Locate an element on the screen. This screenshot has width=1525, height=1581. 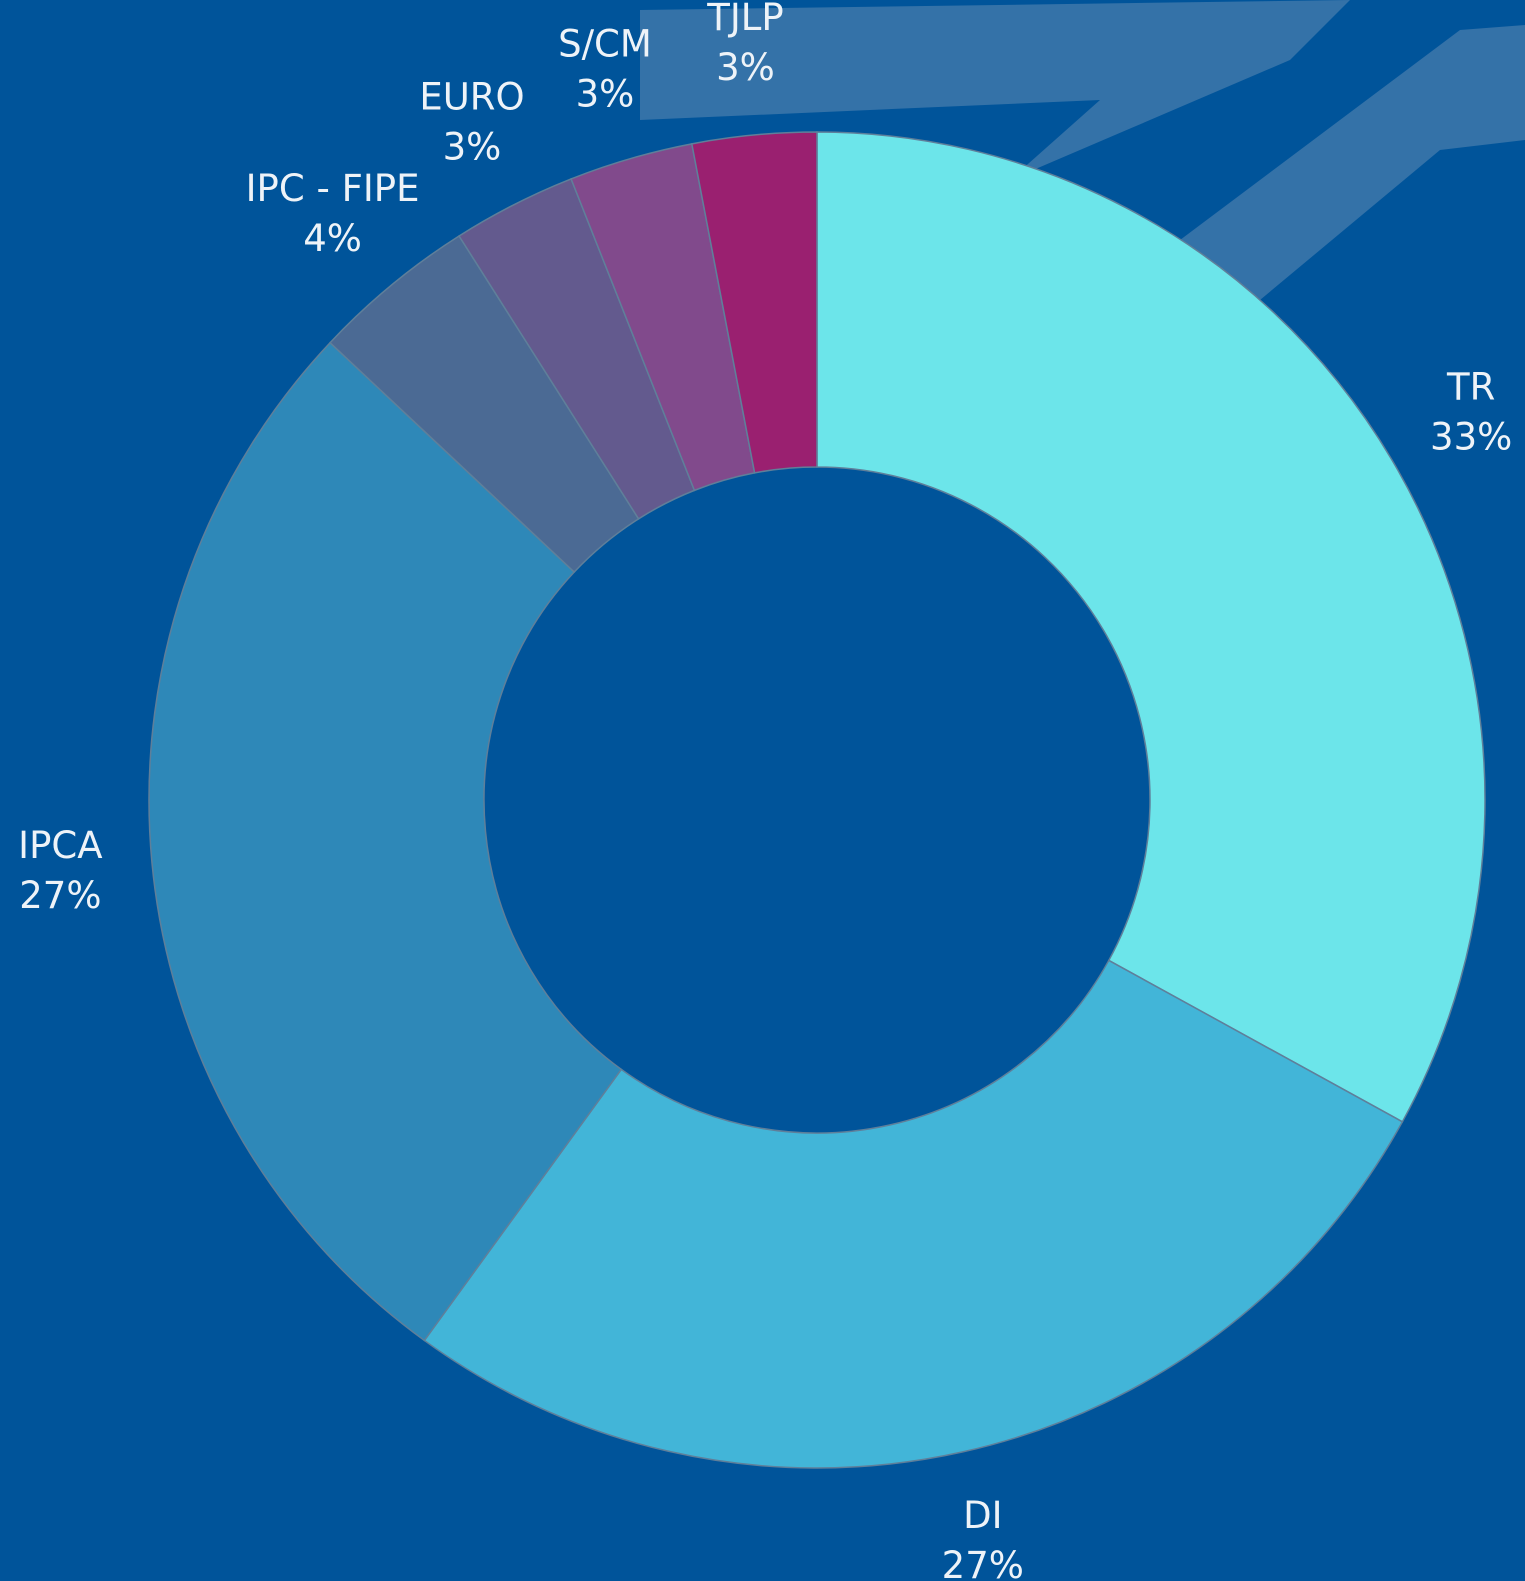
slice-value-label: 33% is located at coordinates (1471, 437).